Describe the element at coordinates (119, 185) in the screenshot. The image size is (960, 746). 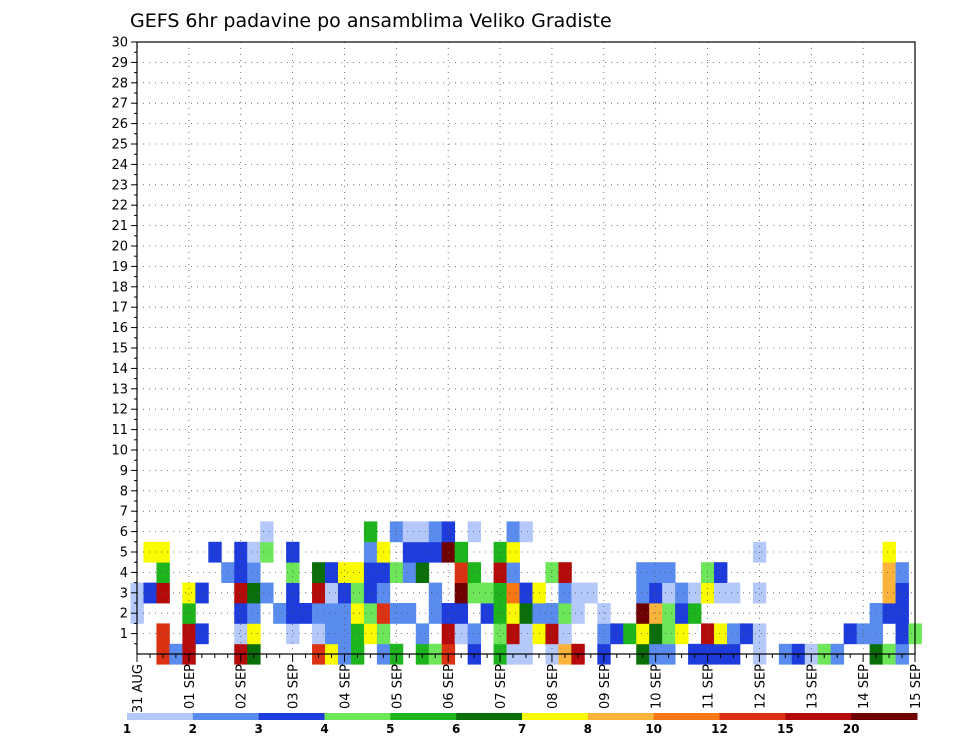
I see `y-tick-label: 23` at that location.